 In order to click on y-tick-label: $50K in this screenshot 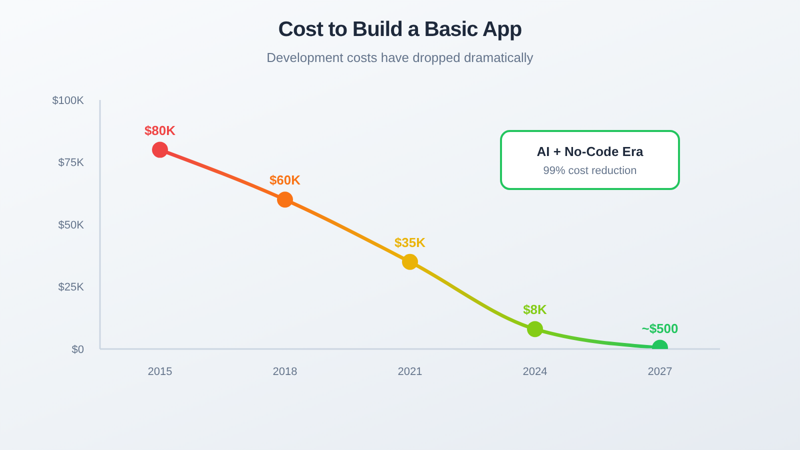, I will do `click(71, 225)`.